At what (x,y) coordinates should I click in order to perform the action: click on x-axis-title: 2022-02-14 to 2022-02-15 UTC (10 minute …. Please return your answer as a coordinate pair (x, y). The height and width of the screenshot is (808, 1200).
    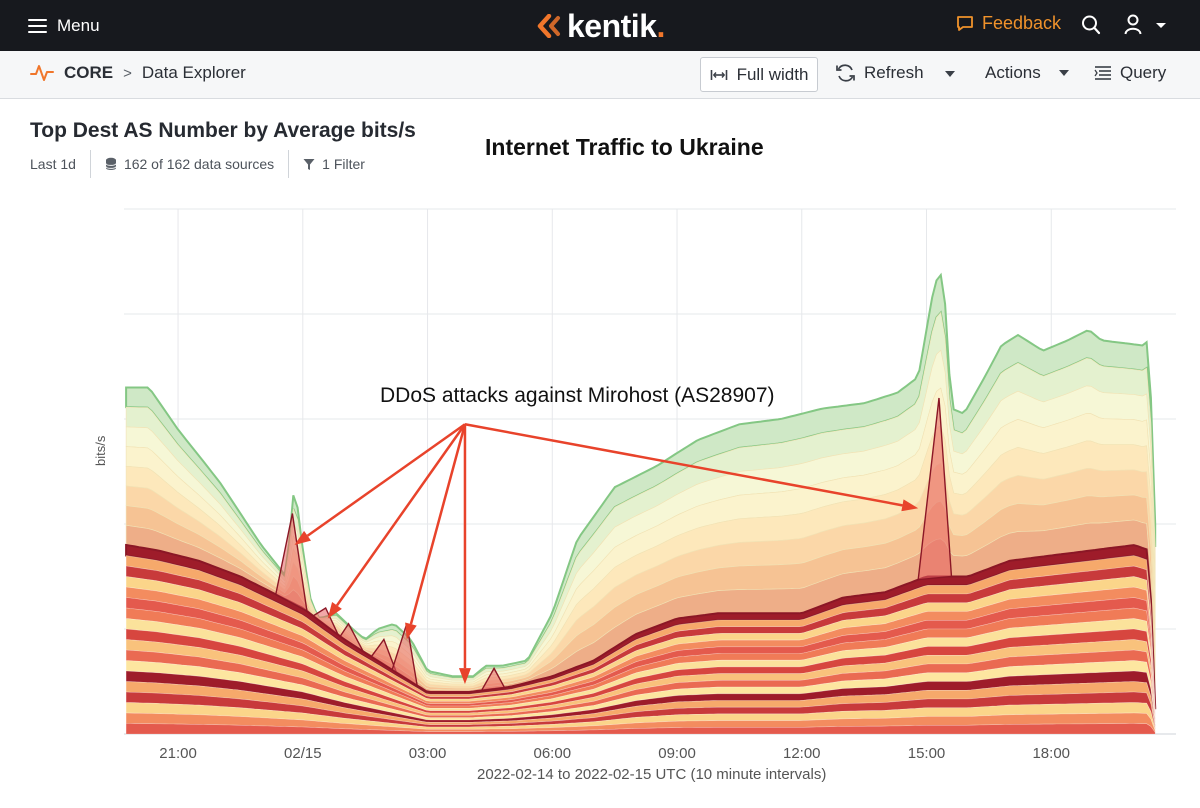
    Looking at the image, I should click on (652, 774).